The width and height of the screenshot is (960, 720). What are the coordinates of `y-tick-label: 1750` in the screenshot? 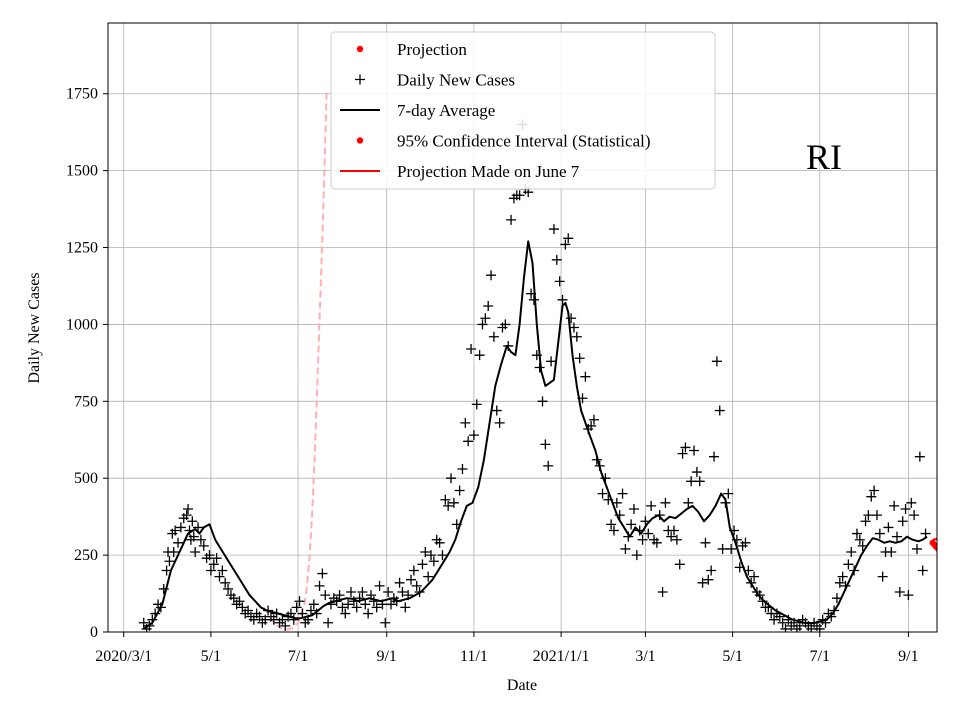 It's located at (82, 94).